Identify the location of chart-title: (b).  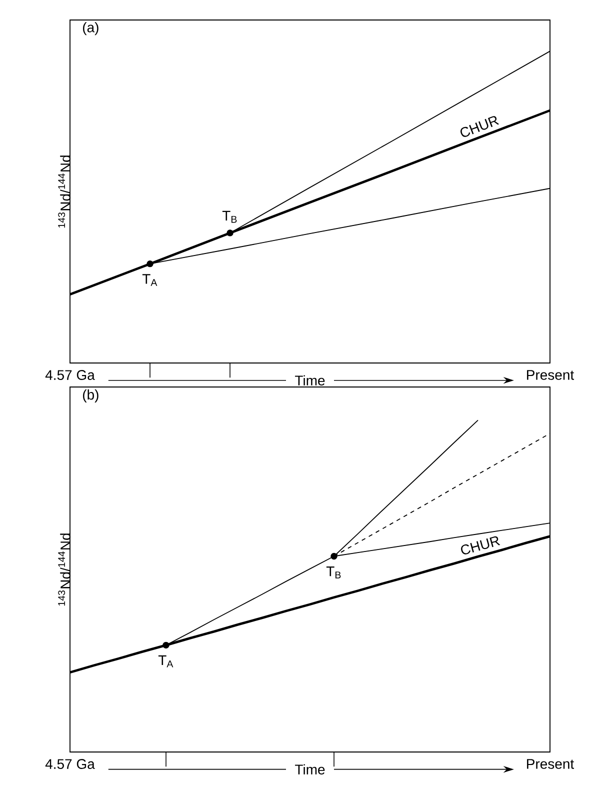
(90, 395).